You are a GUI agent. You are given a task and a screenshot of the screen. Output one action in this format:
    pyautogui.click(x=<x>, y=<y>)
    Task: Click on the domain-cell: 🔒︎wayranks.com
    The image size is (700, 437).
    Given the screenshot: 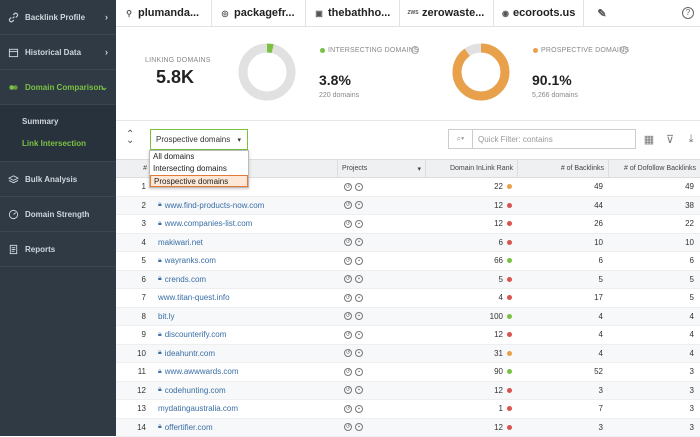 What is the action you would take?
    pyautogui.click(x=245, y=260)
    